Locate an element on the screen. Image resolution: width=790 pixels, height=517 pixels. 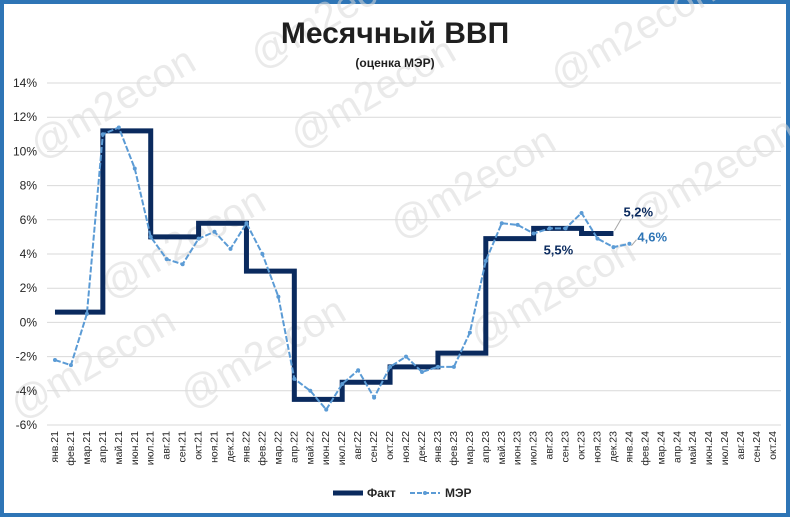
x-tick-label: июл.23 is located at coordinates (534, 448).